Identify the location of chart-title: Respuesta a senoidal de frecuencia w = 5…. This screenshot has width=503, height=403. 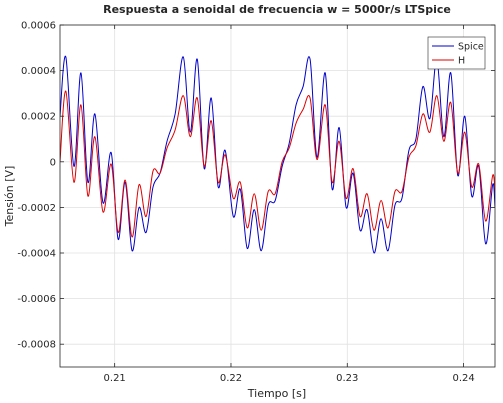
(277, 9).